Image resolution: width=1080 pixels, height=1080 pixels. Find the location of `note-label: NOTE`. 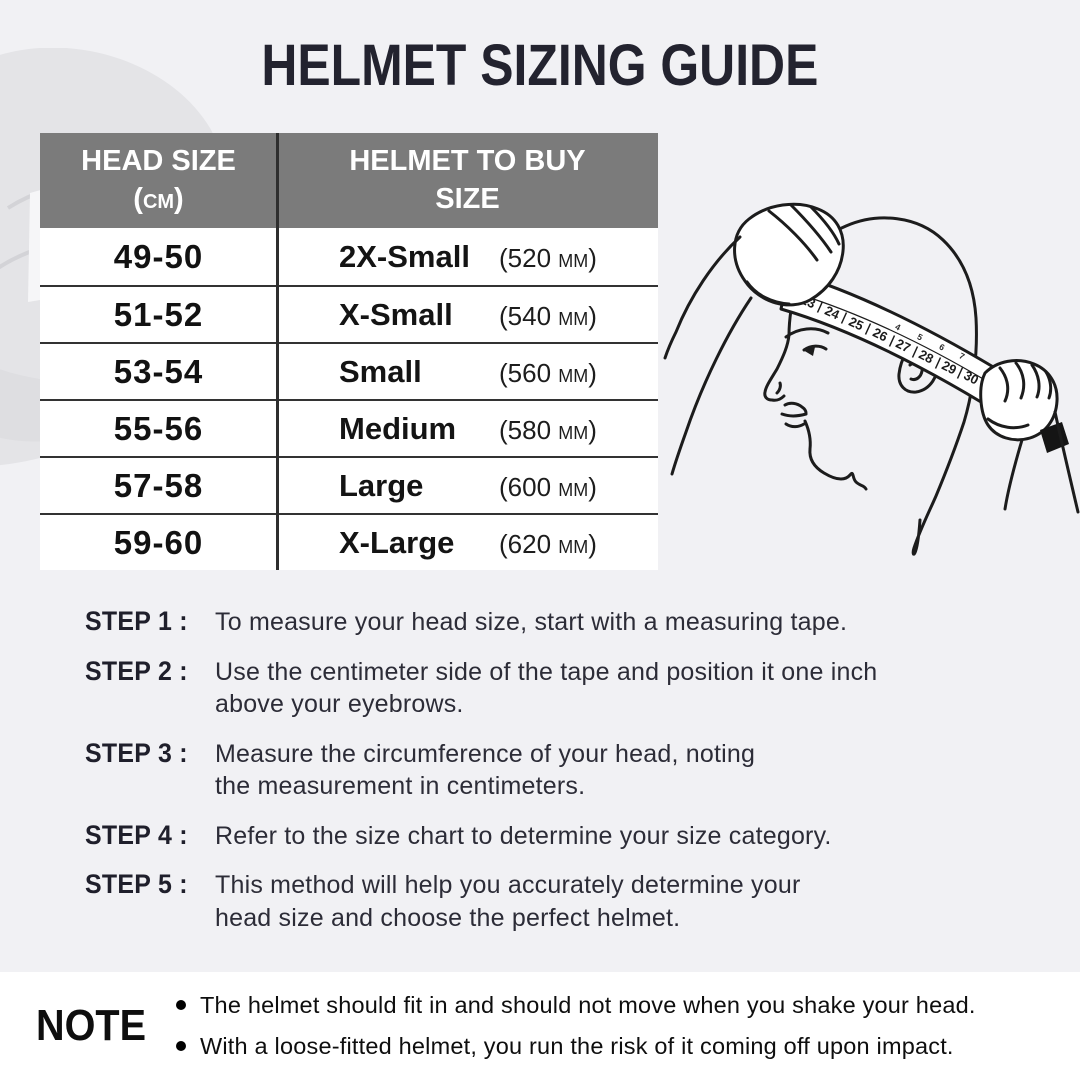

note-label: NOTE is located at coordinates (91, 1025).